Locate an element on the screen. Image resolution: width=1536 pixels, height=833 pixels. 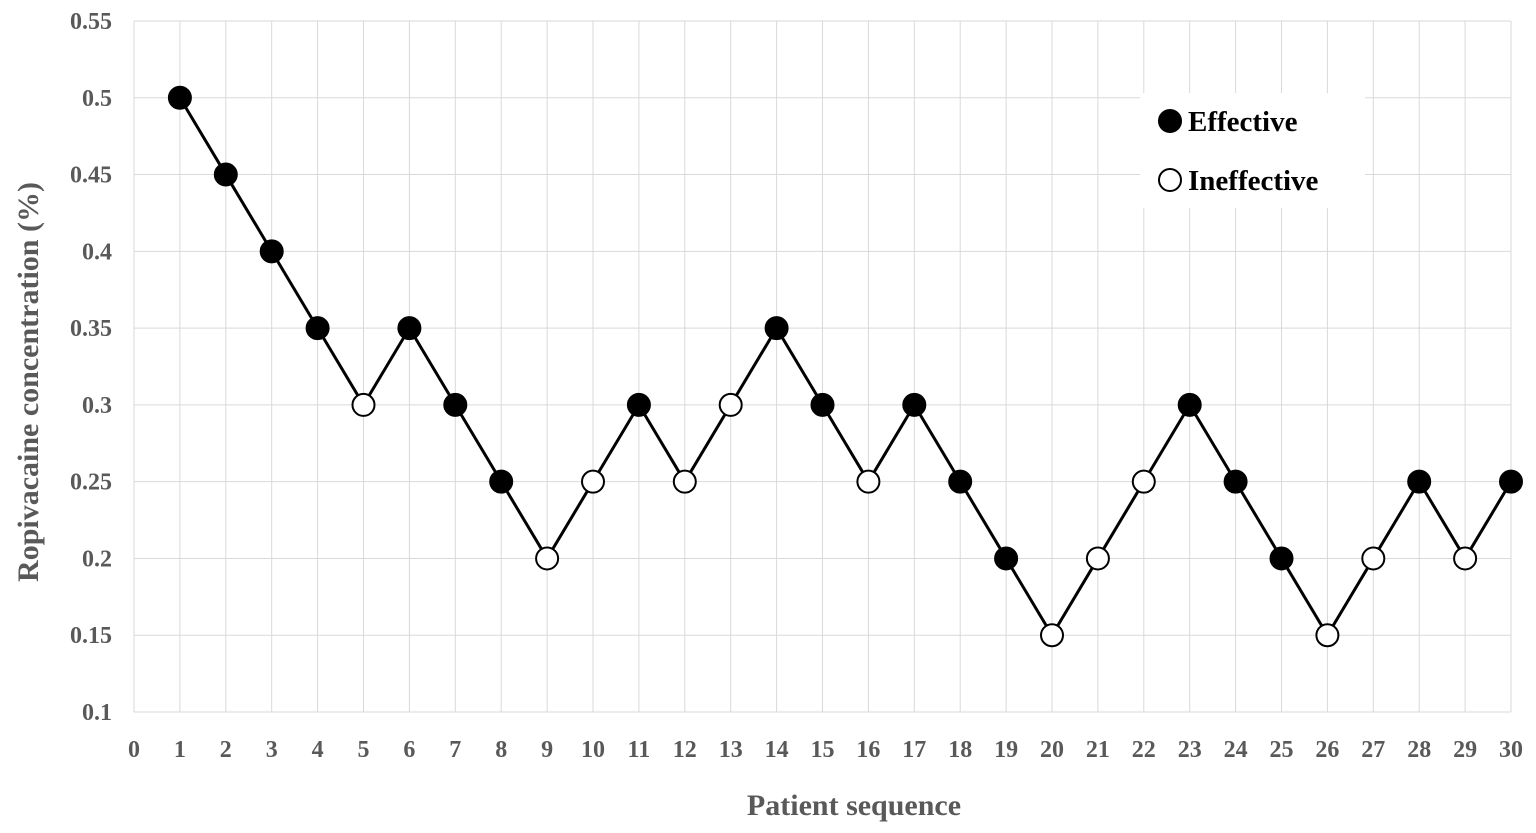
x-tick-label: 2 is located at coordinates (226, 750).